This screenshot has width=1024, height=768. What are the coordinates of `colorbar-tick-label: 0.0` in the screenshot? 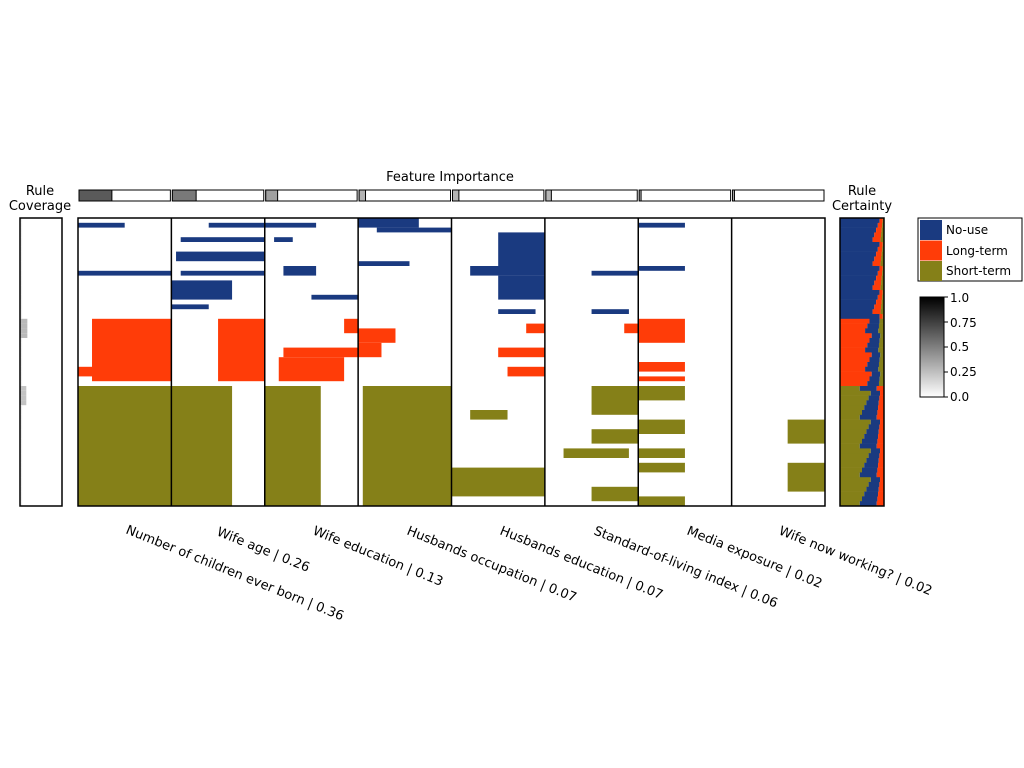 It's located at (959, 397).